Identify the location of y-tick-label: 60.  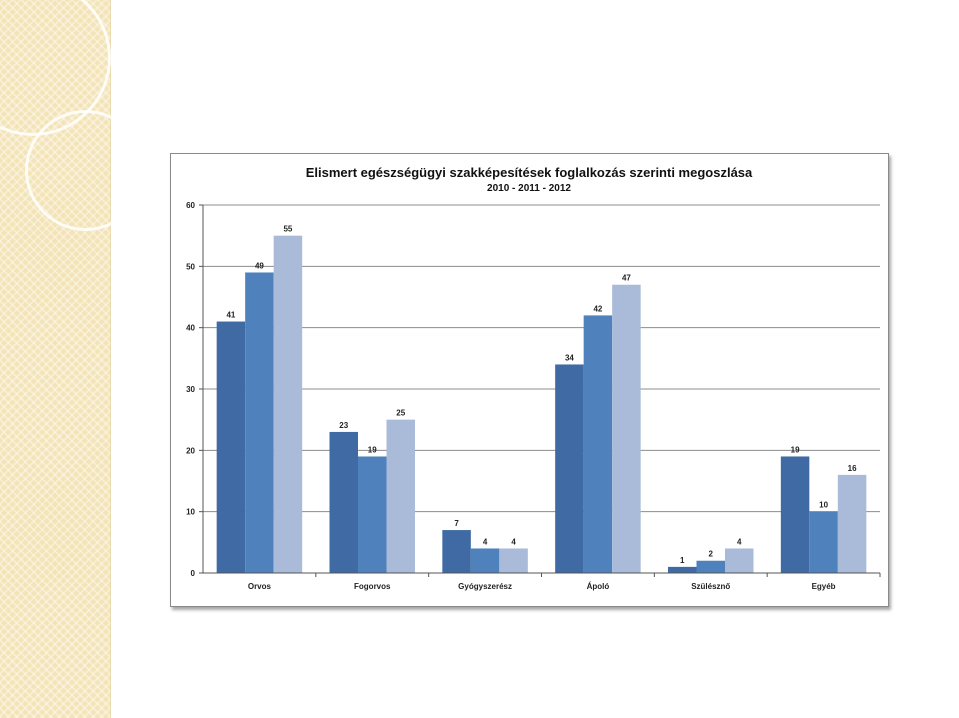
(190, 205).